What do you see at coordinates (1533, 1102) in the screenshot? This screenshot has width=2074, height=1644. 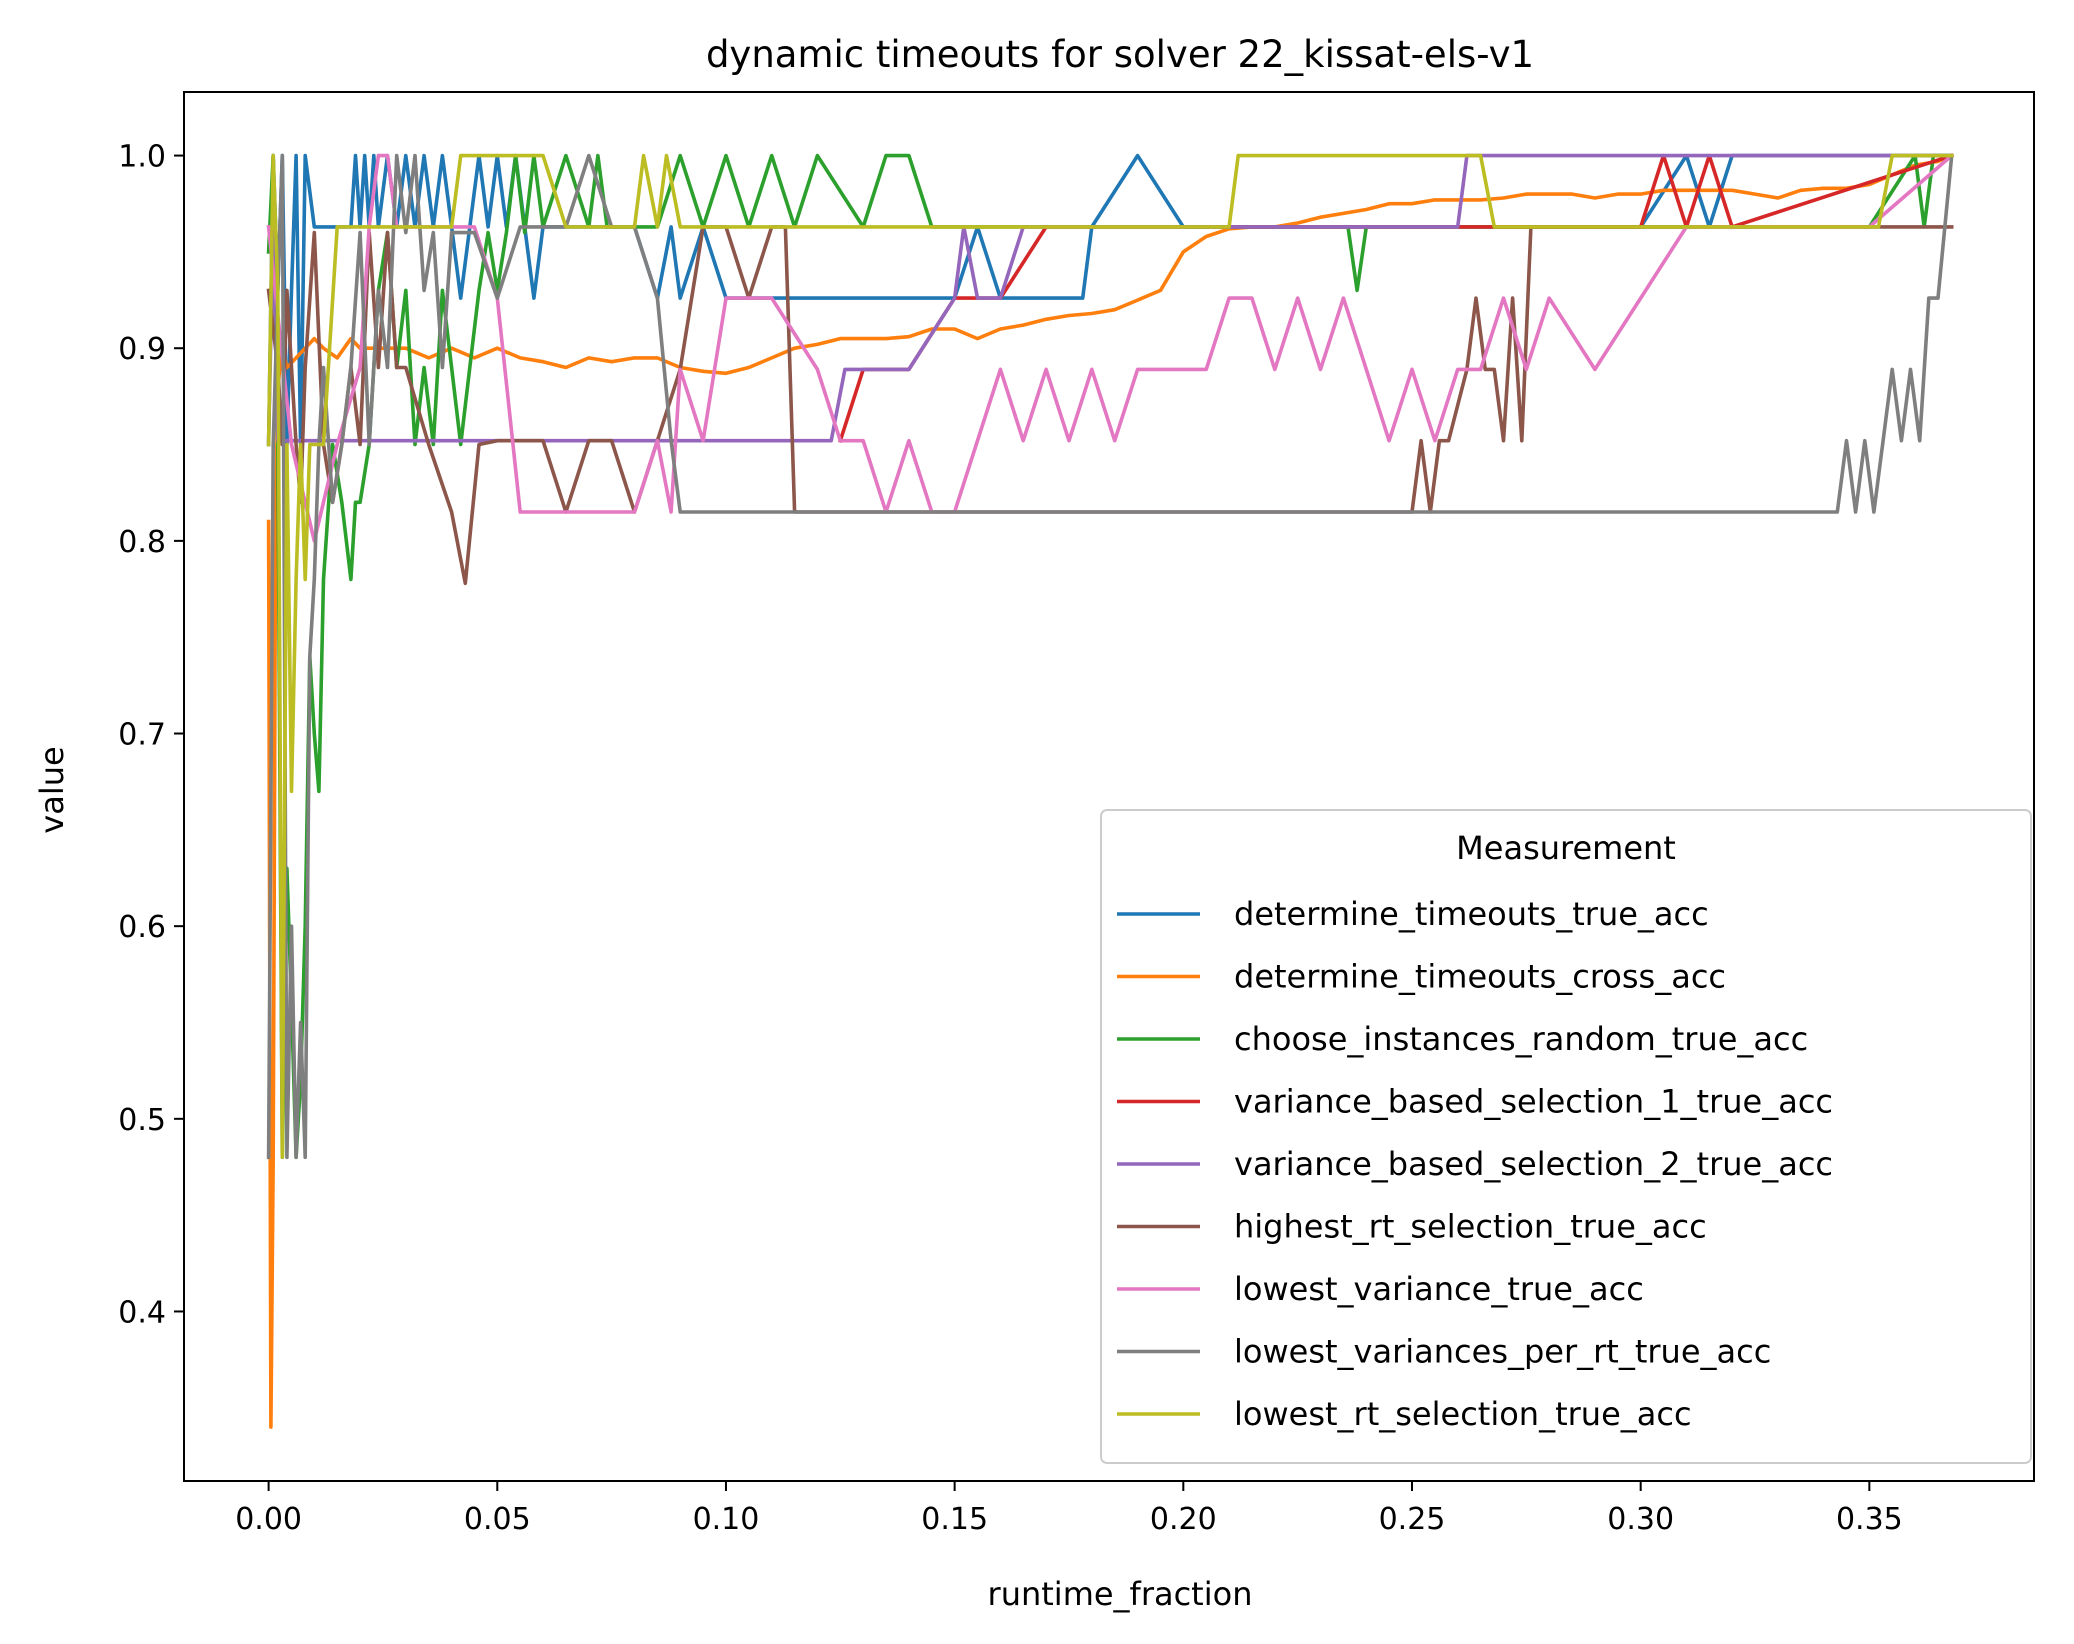 I see `legend-entry-label: variance_based_selection_1_true_acc` at bounding box center [1533, 1102].